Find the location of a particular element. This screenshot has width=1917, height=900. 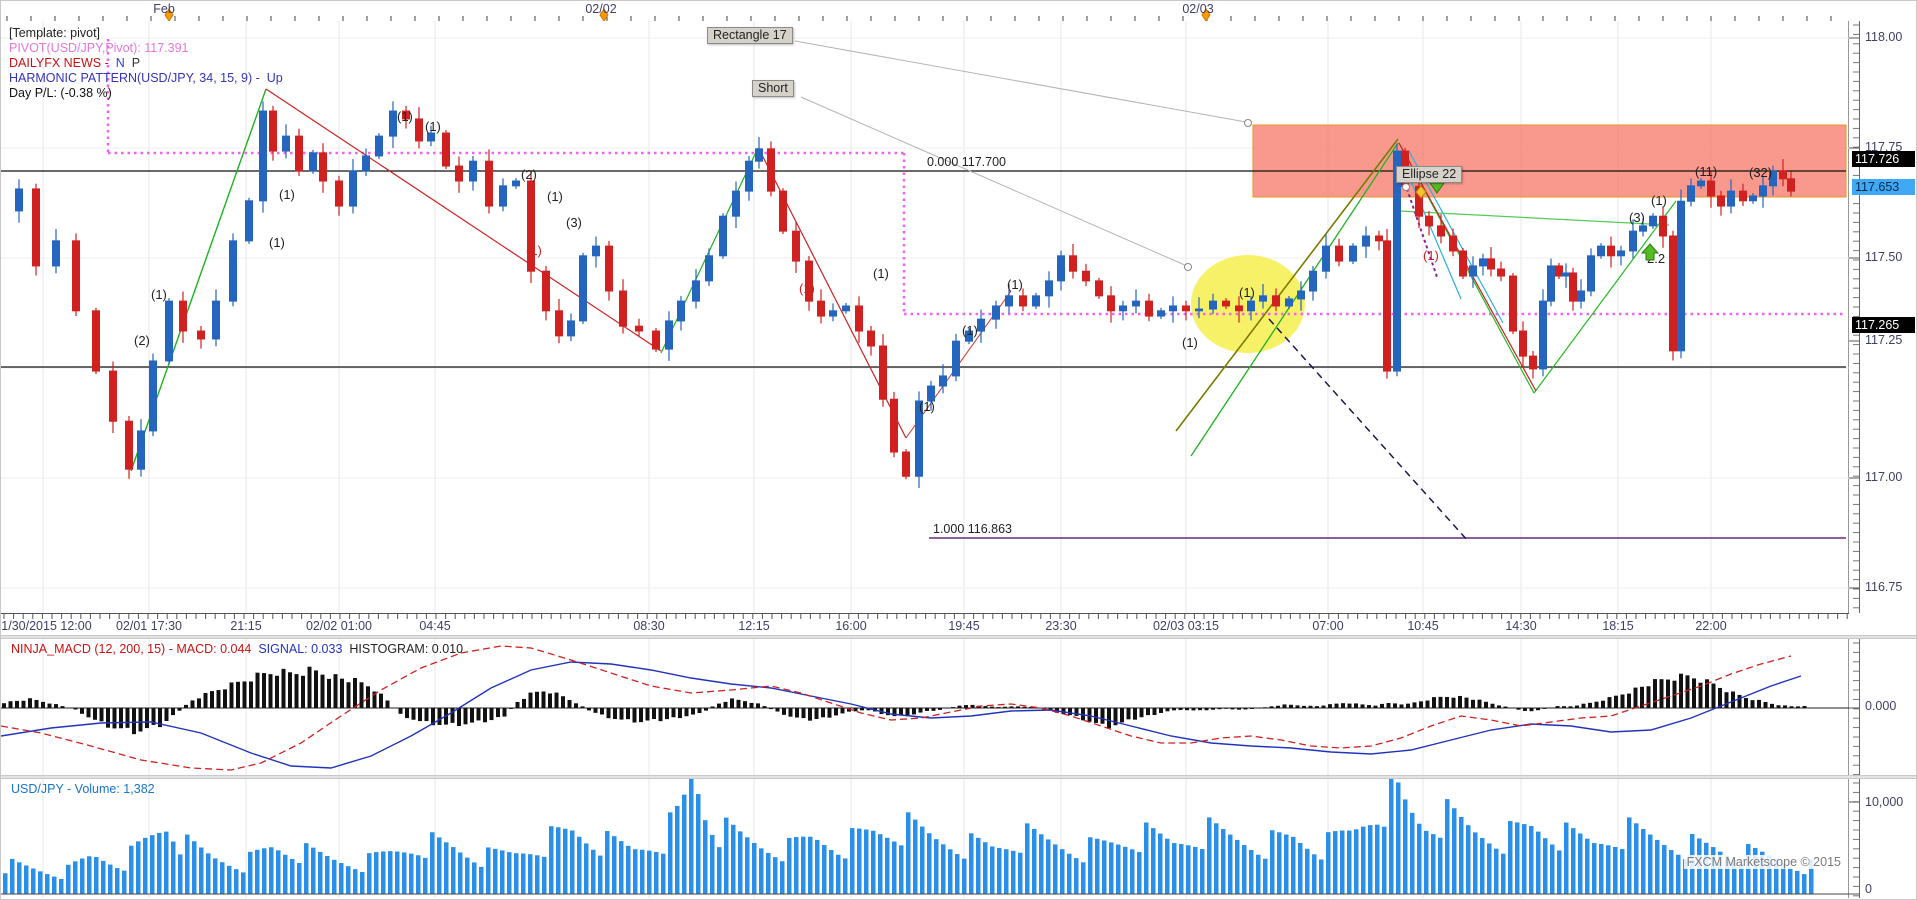

macd-axis: 0.000 is located at coordinates (1882, 707).